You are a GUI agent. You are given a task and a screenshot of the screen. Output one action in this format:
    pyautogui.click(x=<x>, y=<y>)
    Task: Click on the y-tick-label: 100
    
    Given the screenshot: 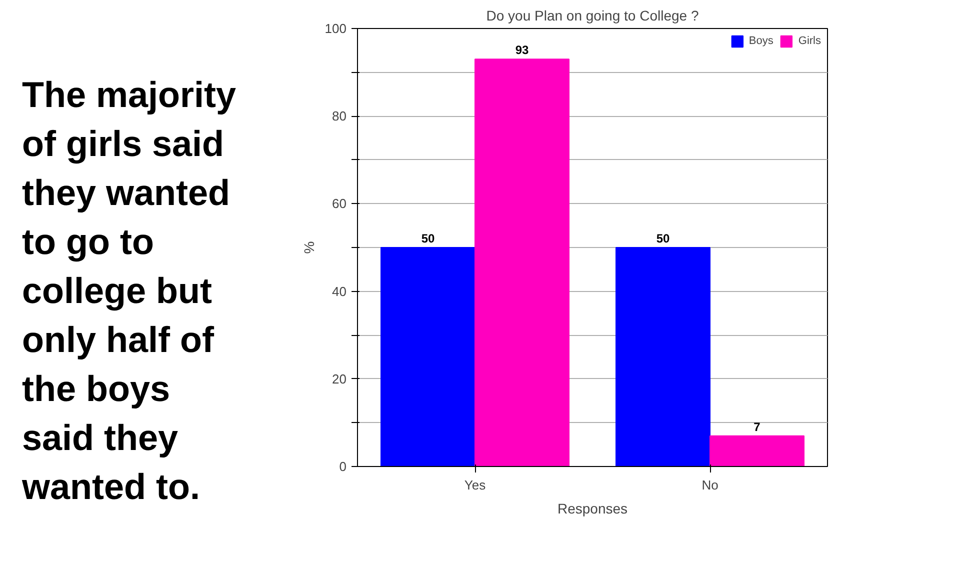 What is the action you would take?
    pyautogui.click(x=335, y=28)
    